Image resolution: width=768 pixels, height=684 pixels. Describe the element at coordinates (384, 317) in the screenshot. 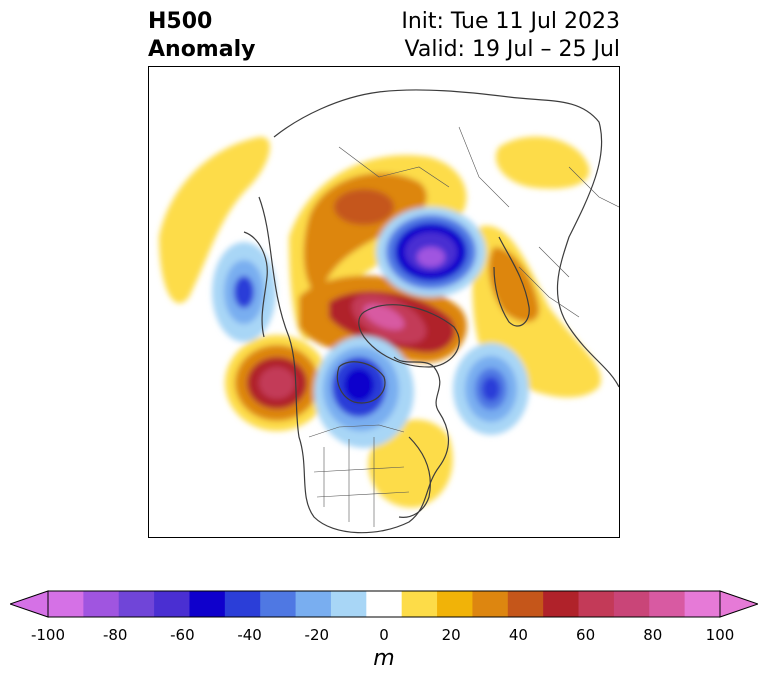

I see `positive-greenland-core` at that location.